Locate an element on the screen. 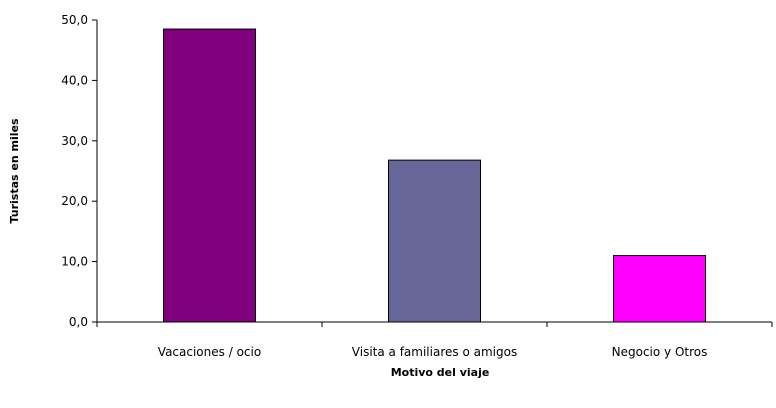 The image size is (776, 408). y-axis: 0,0 10,0 20,0 30,0 40,0 50,0 is located at coordinates (79, 171).